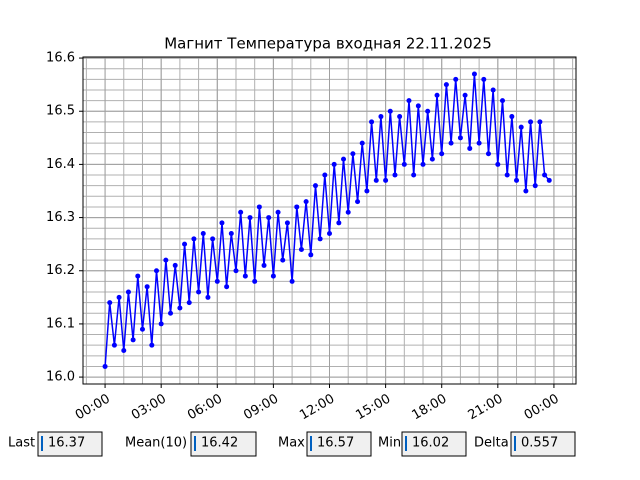 This screenshot has height=480, width=640. What do you see at coordinates (60, 217) in the screenshot?
I see `y-tick-label: 16.3` at bounding box center [60, 217].